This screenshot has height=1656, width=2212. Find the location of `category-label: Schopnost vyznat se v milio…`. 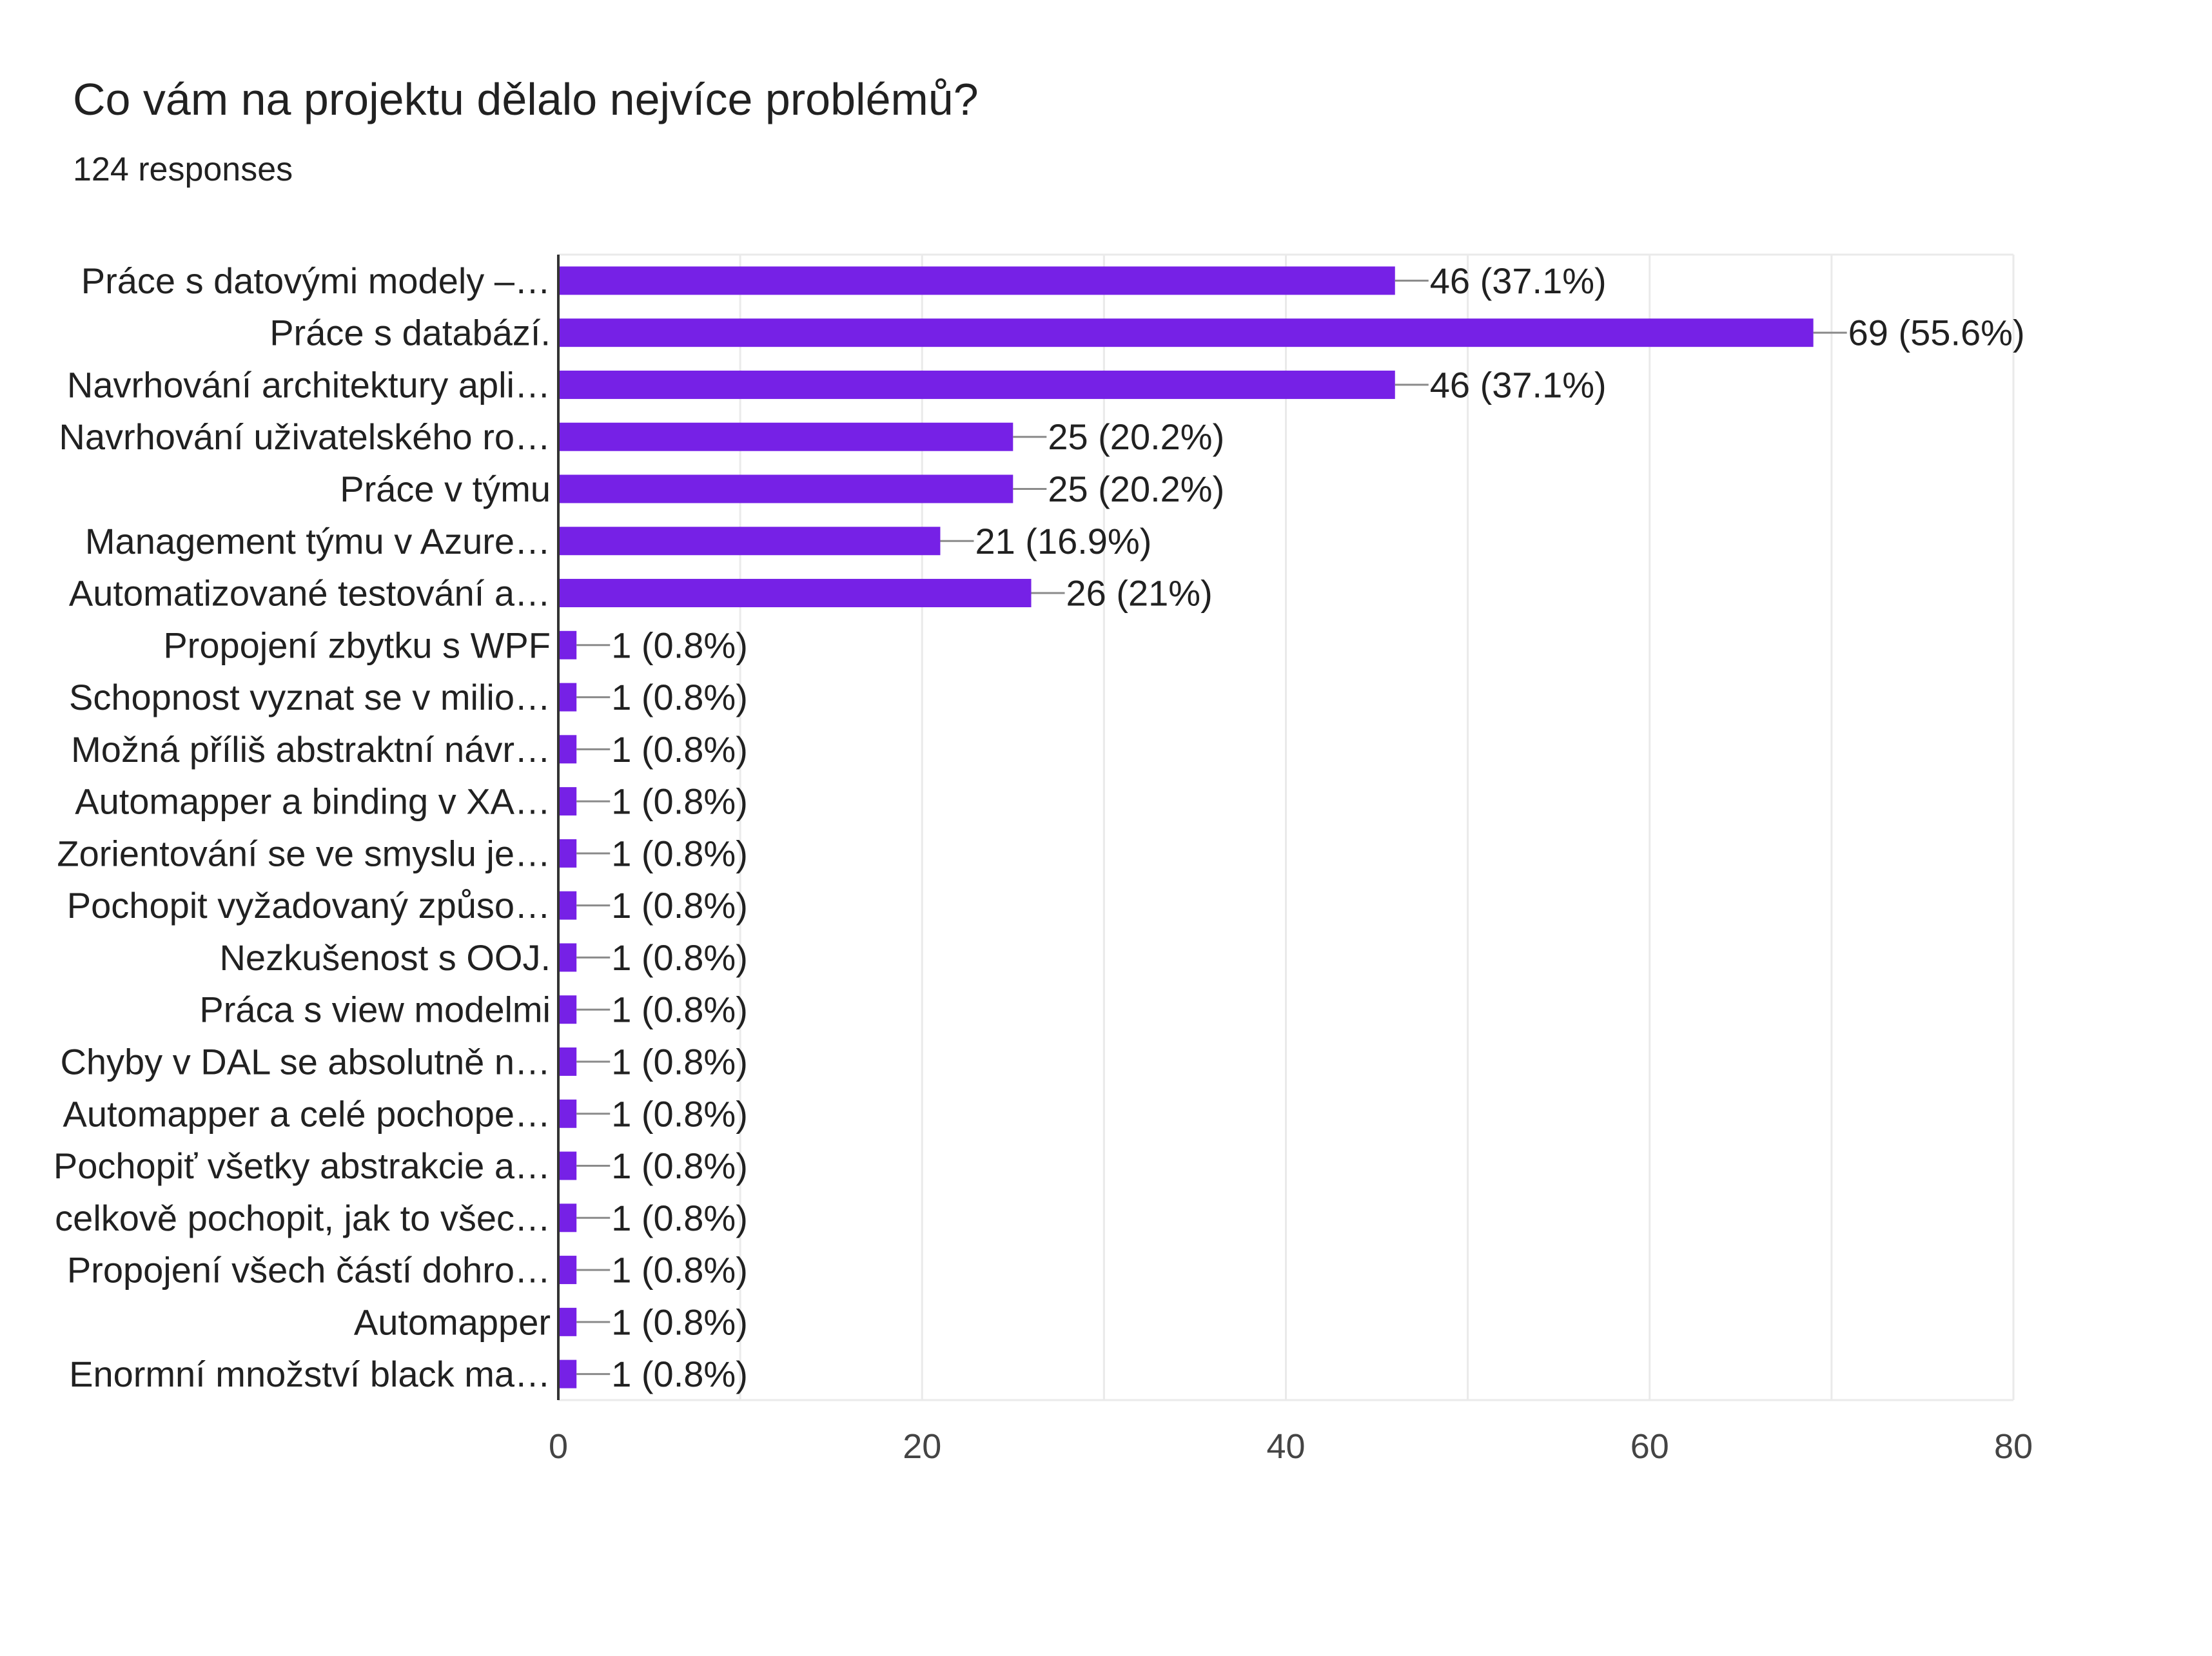

category-label: Schopnost vyznat se v milio… is located at coordinates (310, 697).